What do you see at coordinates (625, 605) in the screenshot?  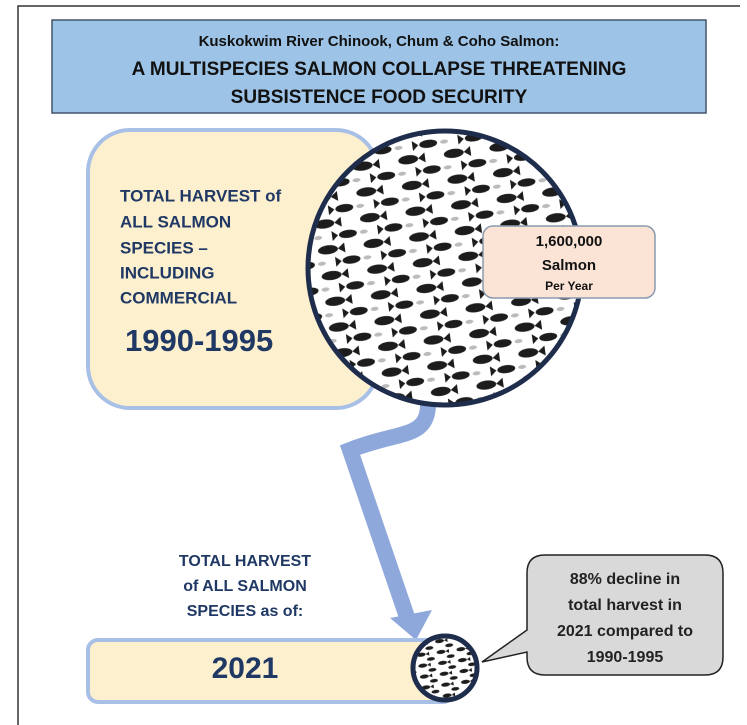 I see `decline-text: total harvest in` at bounding box center [625, 605].